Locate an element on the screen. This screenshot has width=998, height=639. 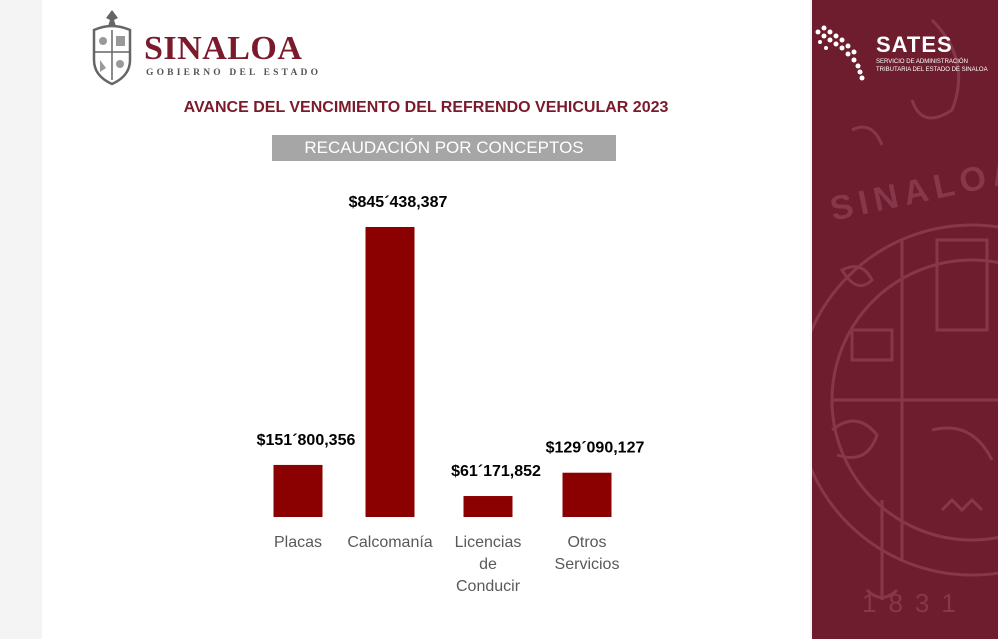
section-subtitle: RECAUDACIÓN POR CONCEPTOS is located at coordinates (444, 148).